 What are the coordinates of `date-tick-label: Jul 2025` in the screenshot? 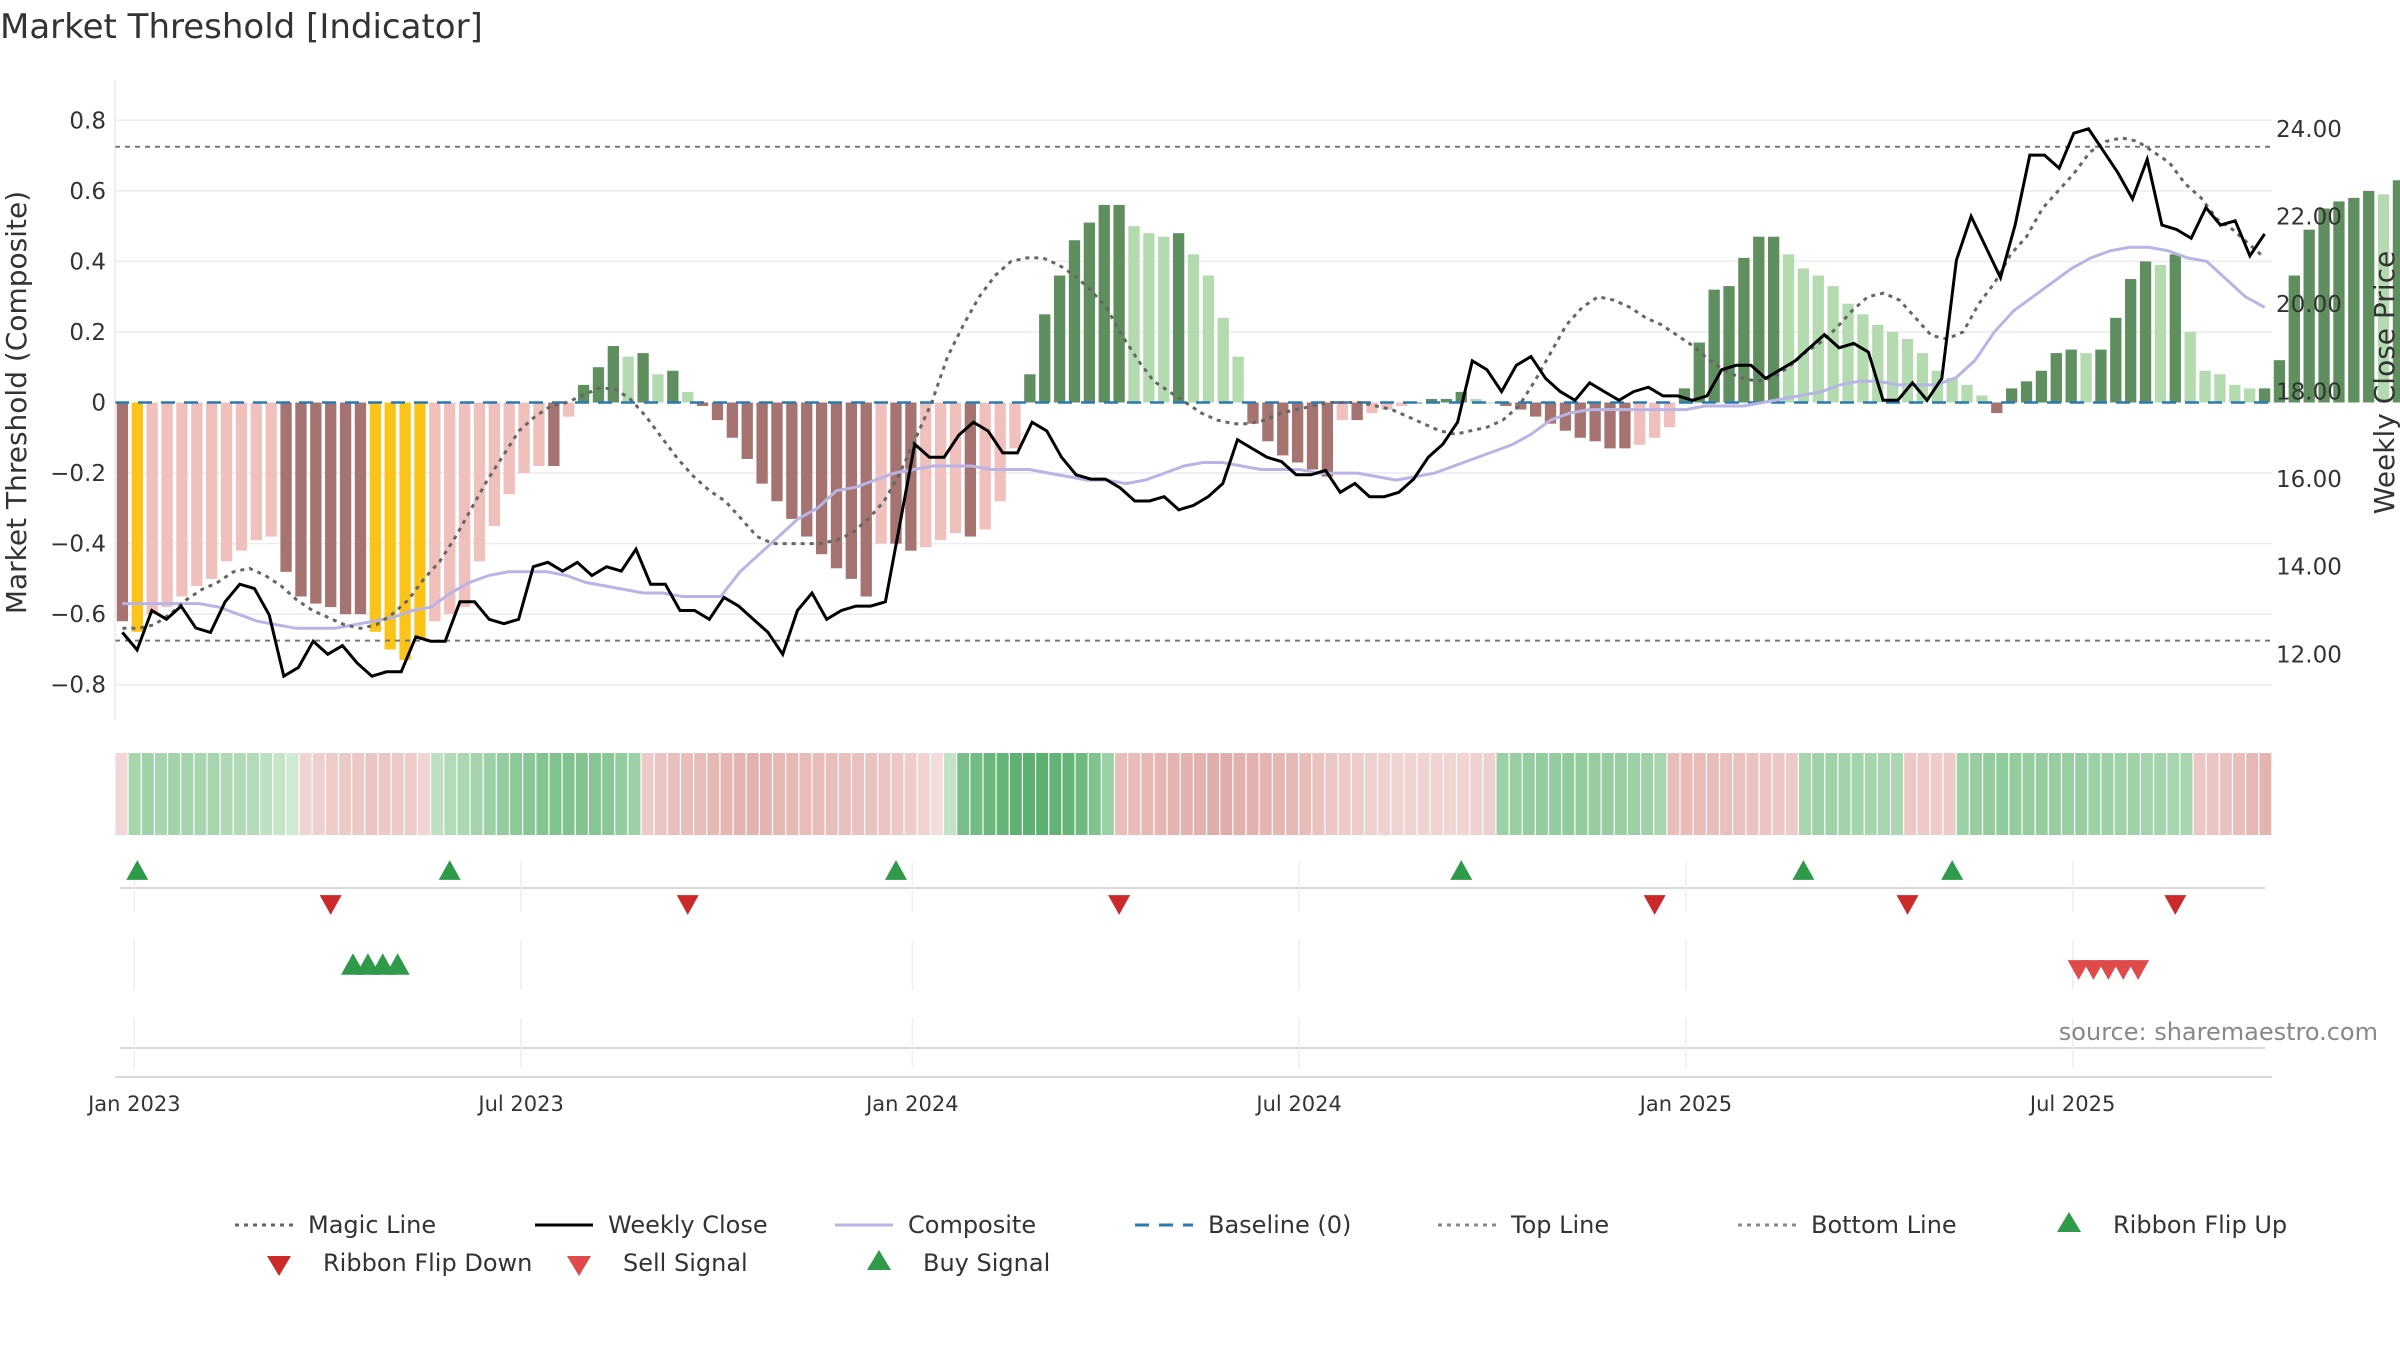 It's located at (2071, 1104).